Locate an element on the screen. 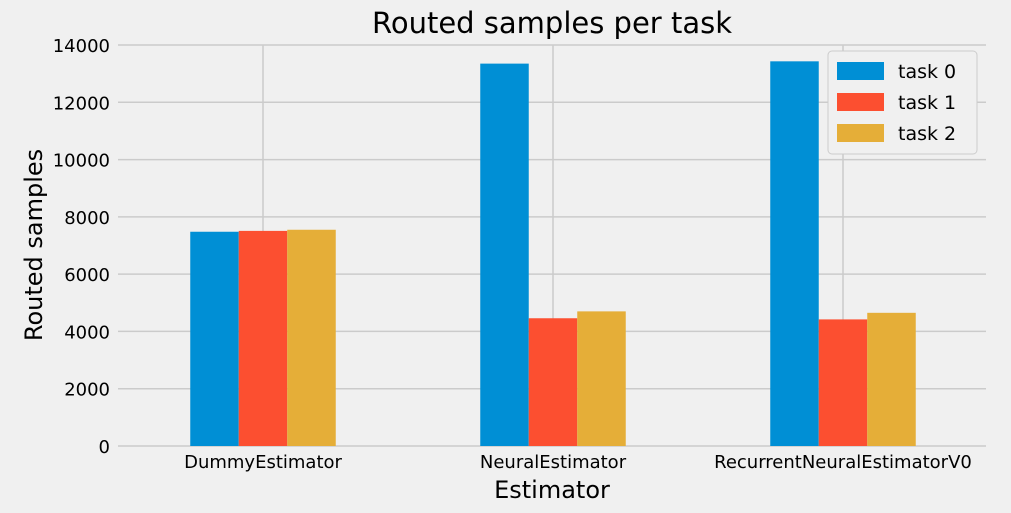  legend: task 0 task 1 task 2 is located at coordinates (902, 102).